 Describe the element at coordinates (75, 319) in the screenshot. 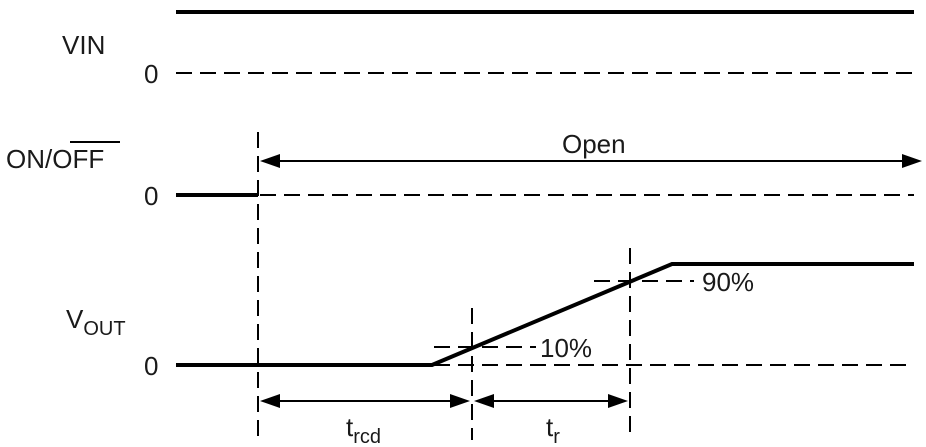

I see `vout-label-main: V` at that location.